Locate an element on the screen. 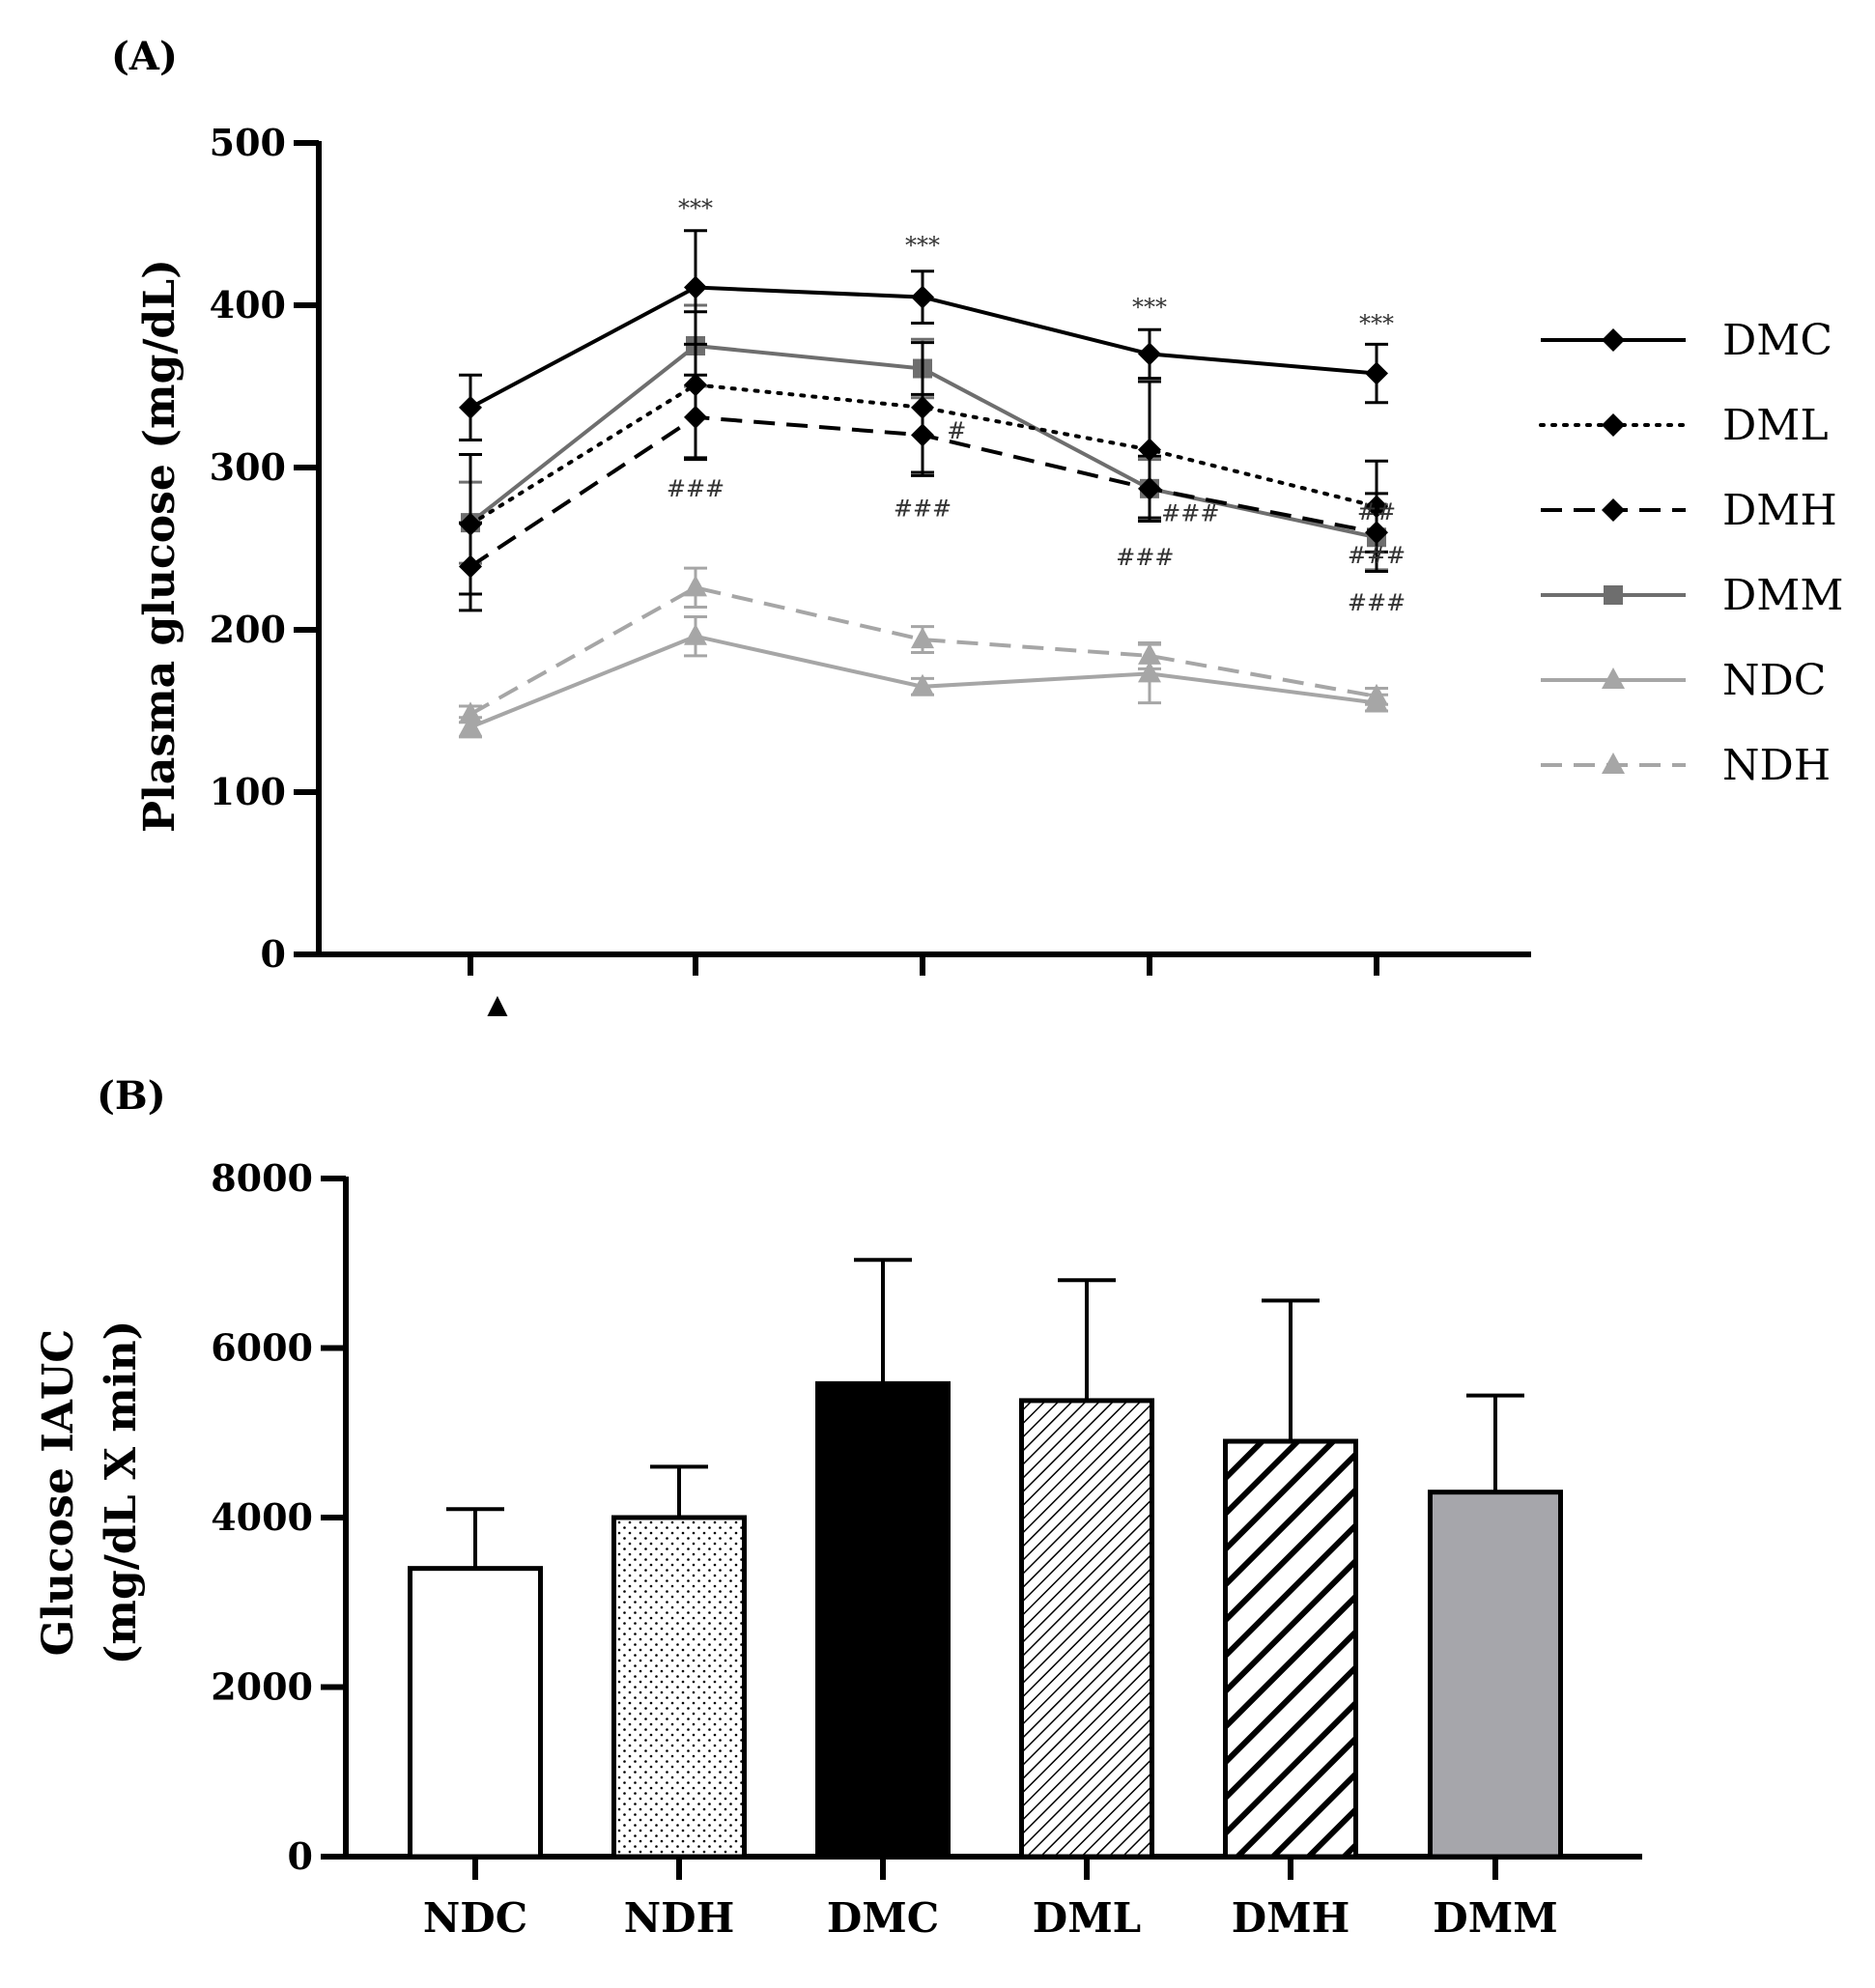  panel-b-y-axis-label: Glucose IAUC is located at coordinates (58, 1493).